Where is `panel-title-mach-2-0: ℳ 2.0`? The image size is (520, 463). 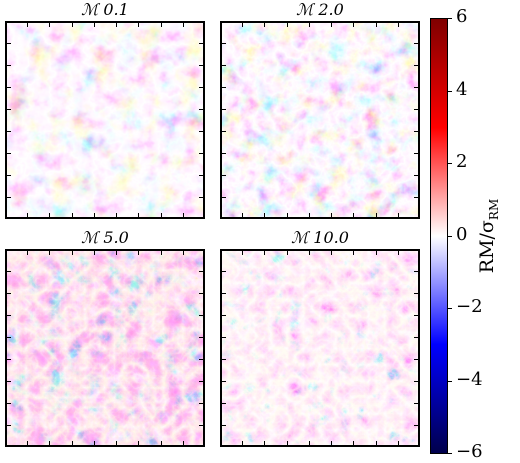
panel-title-mach-2-0: ℳ 2.0 is located at coordinates (320, 9).